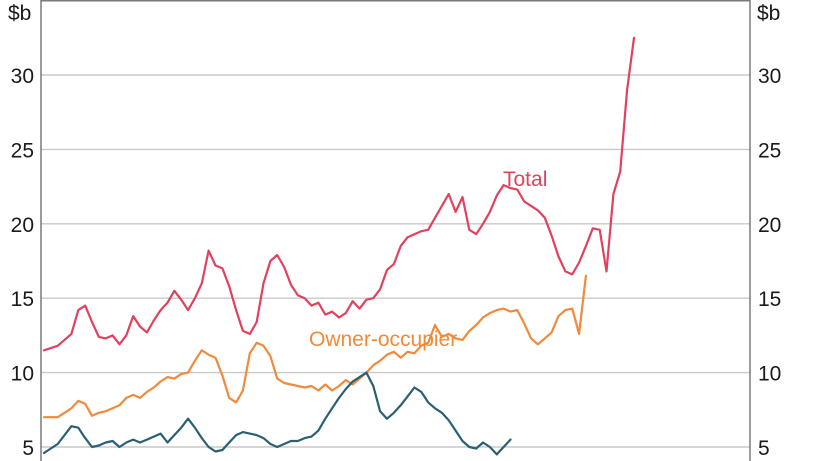 This screenshot has width=820, height=461. What do you see at coordinates (525, 179) in the screenshot?
I see `series-label-total: Total` at bounding box center [525, 179].